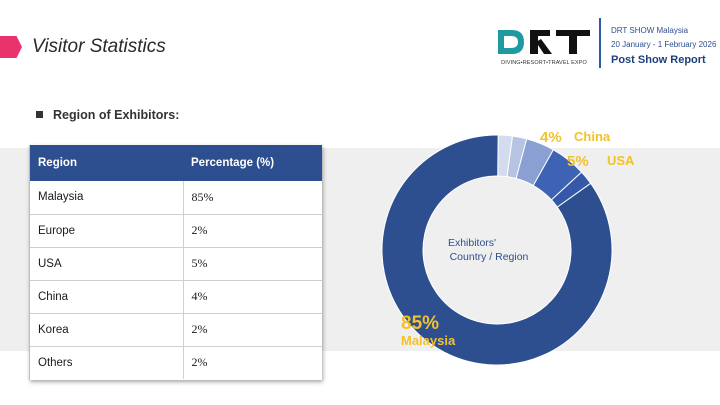 The height and width of the screenshot is (405, 720). I want to click on callout-china-name: China, so click(592, 136).